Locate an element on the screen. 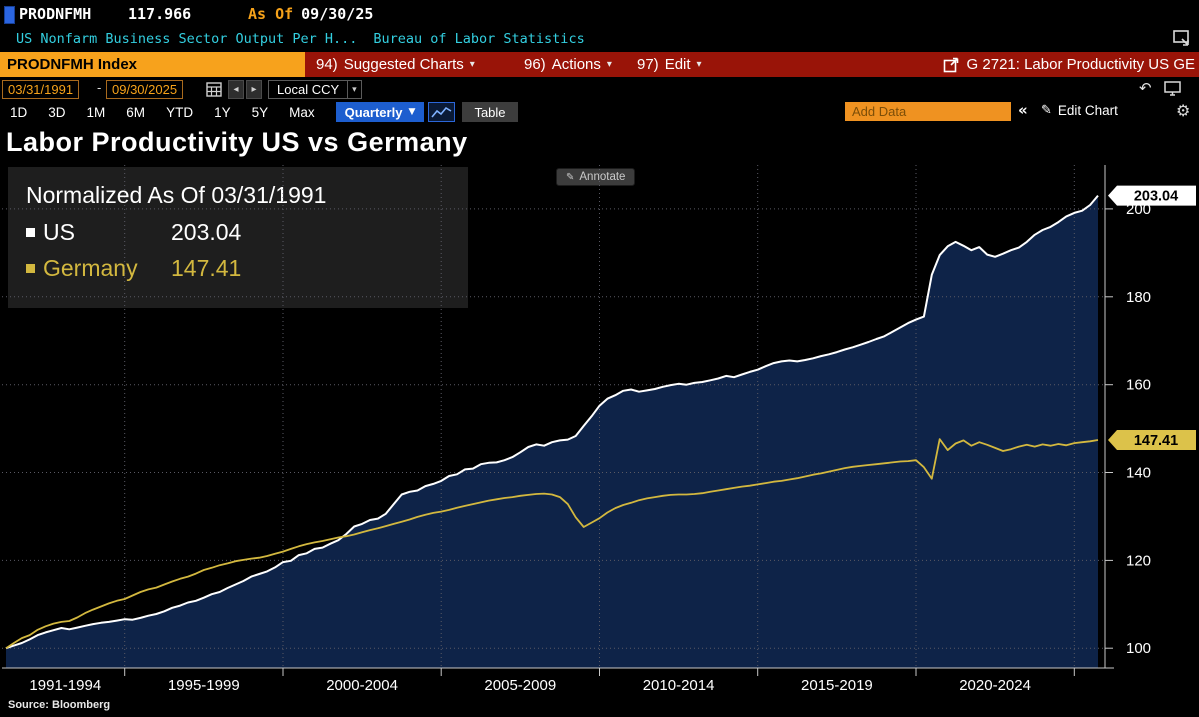  svg-text: 2015-2019 is located at coordinates (837, 685).